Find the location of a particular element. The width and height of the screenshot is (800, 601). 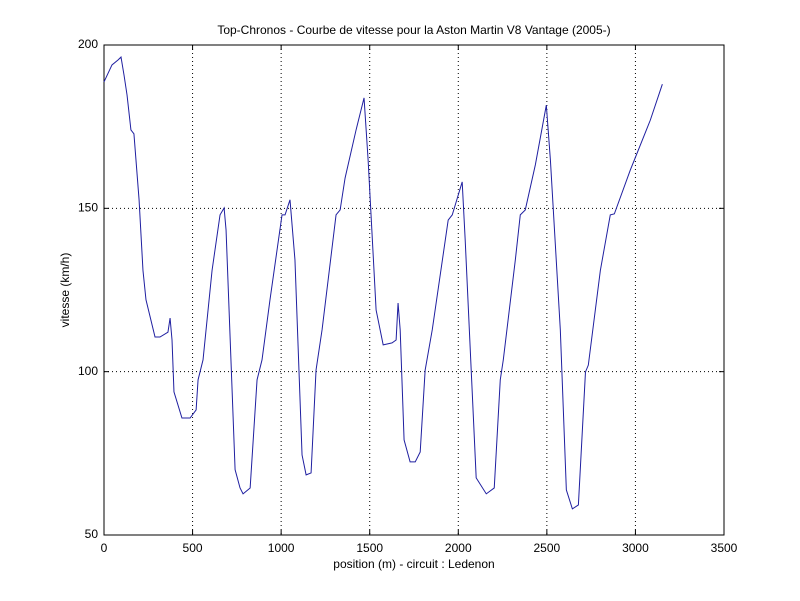

y-tick-label: 150 is located at coordinates (88, 208).